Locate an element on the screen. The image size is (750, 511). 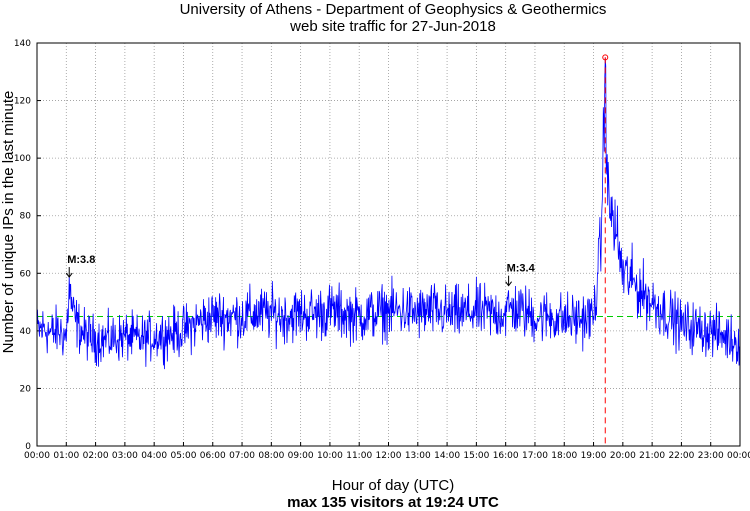
x-tick-label: 17:00 is located at coordinates (535, 456).